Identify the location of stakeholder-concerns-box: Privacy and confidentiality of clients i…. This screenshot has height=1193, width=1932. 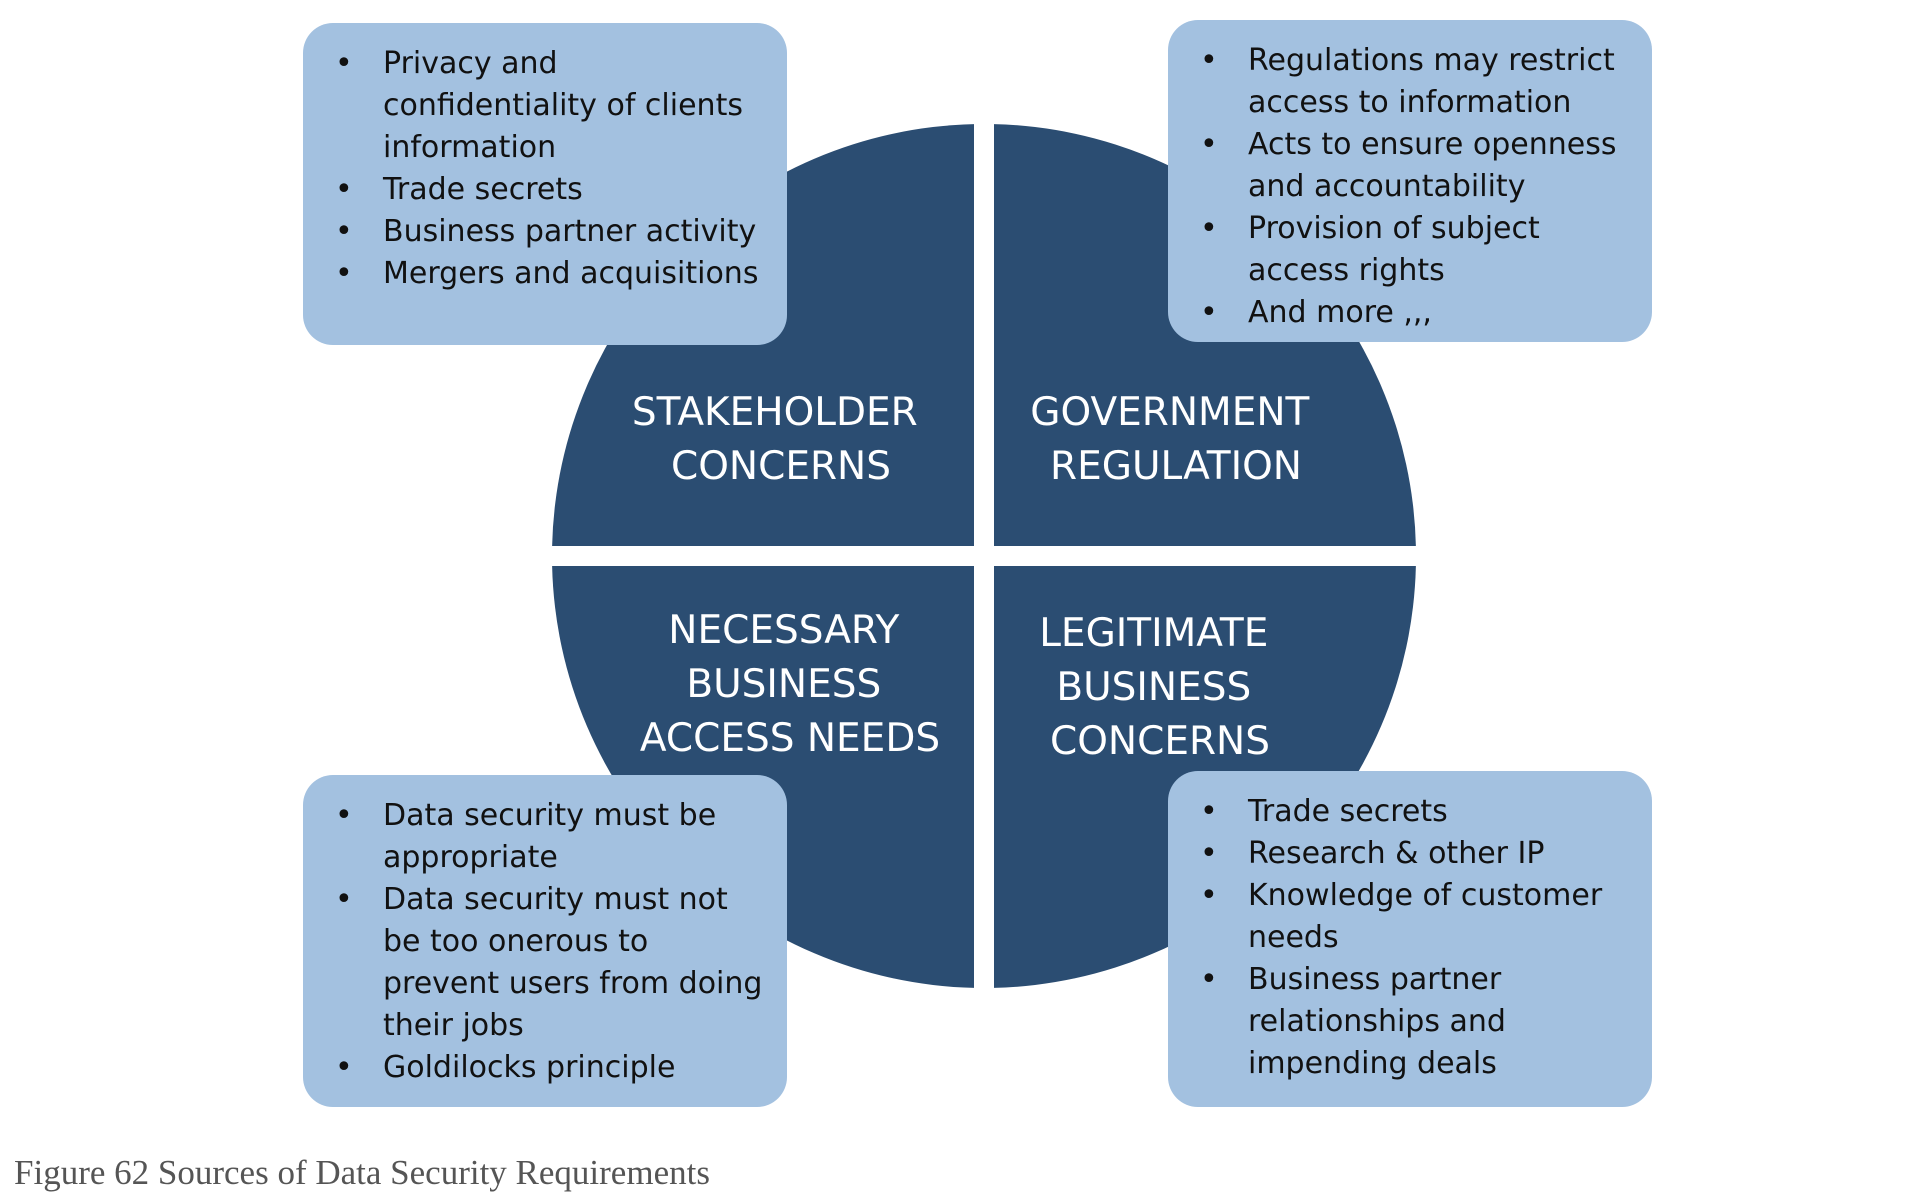
(545, 184).